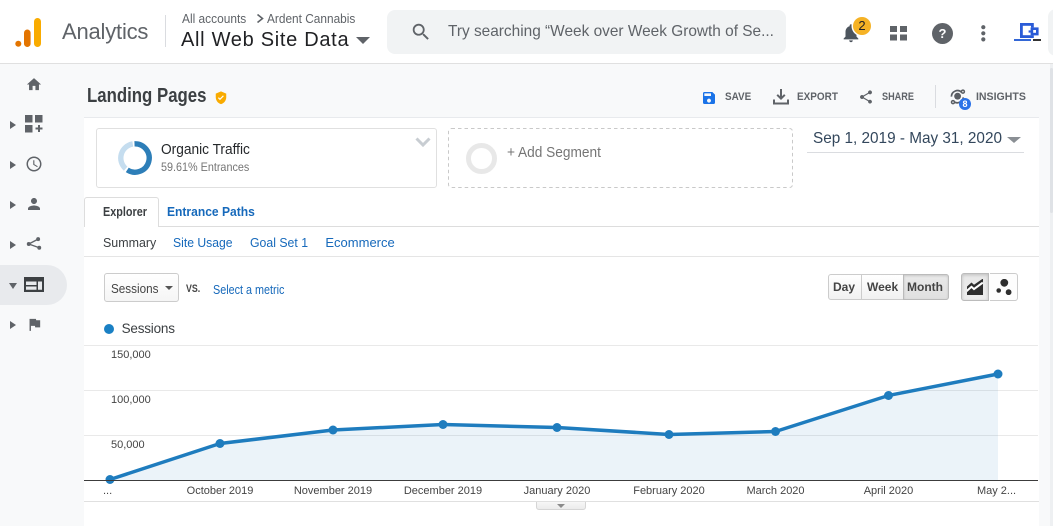  Describe the element at coordinates (443, 491) in the screenshot. I see `svg-text: December 2019` at that location.